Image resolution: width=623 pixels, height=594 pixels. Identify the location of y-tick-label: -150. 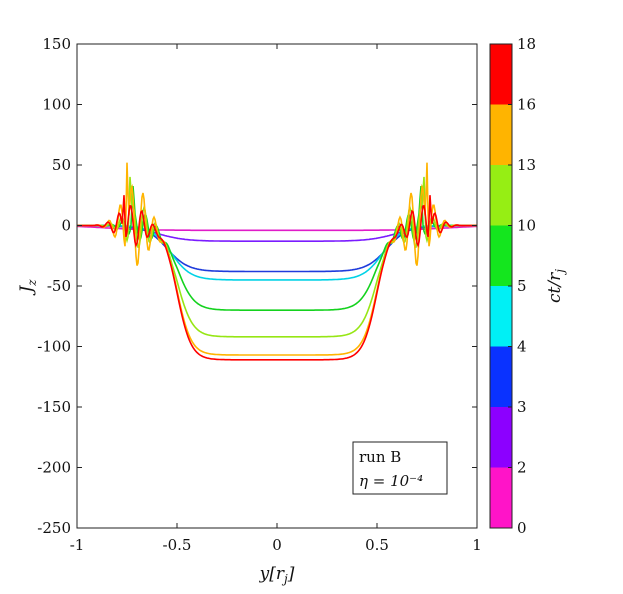
(54, 407).